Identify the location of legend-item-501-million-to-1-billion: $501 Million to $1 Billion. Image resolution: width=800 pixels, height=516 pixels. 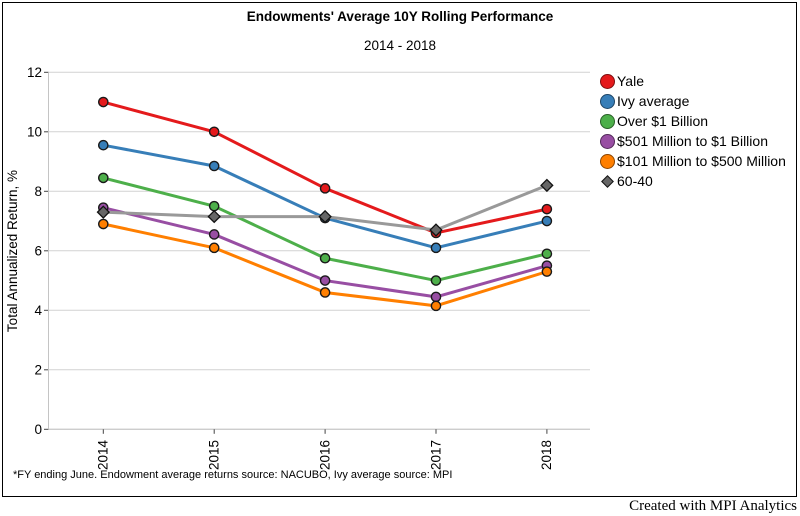
(693, 141).